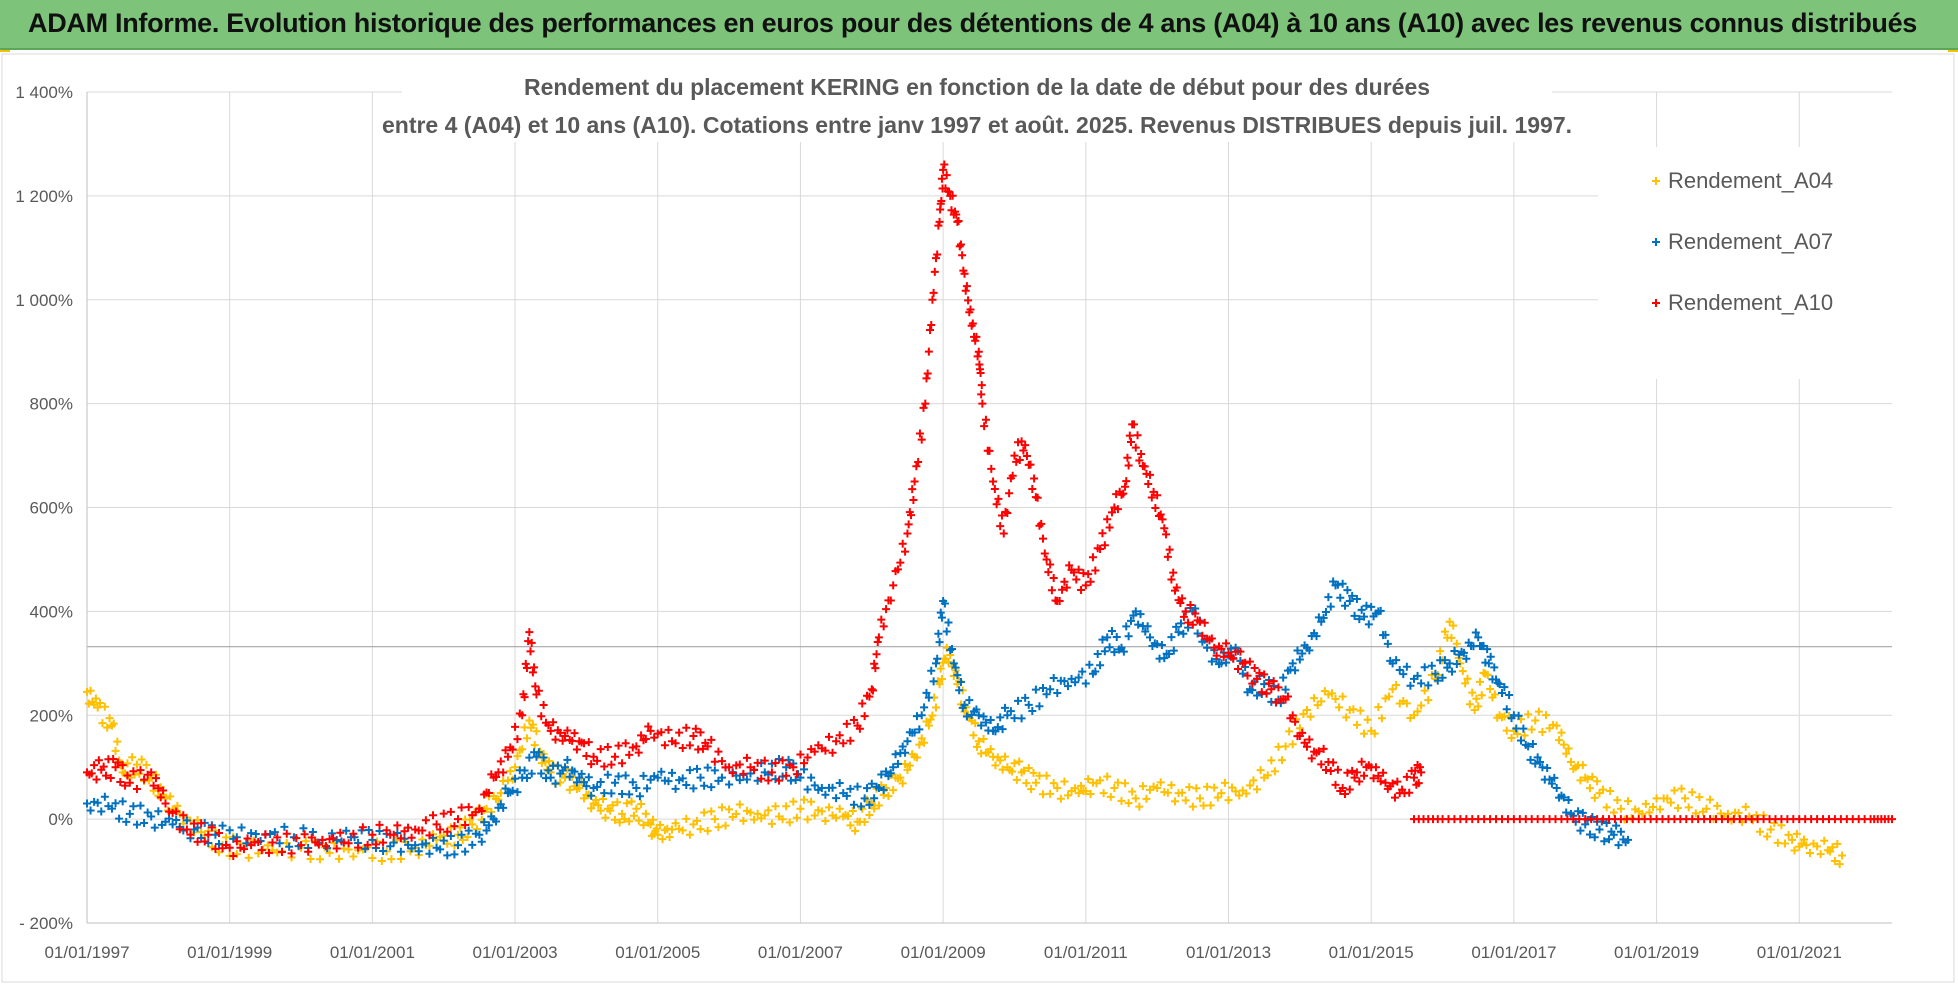 The height and width of the screenshot is (985, 1958). I want to click on chart-title-background, so click(977, 101).